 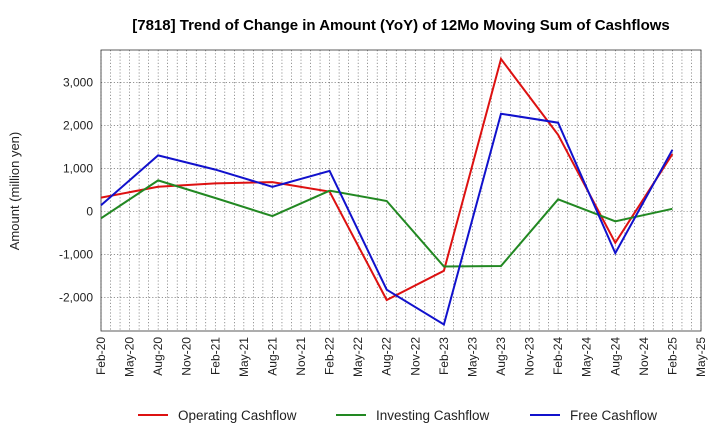 What do you see at coordinates (237, 415) in the screenshot?
I see `legend-label: Operating Cashflow` at bounding box center [237, 415].